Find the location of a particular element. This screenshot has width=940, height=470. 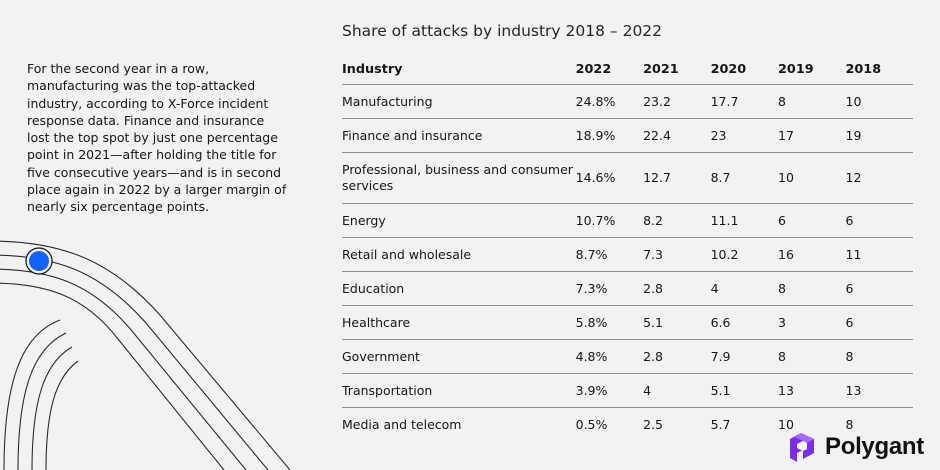

value-2022-cell: 14.6% is located at coordinates (609, 178).